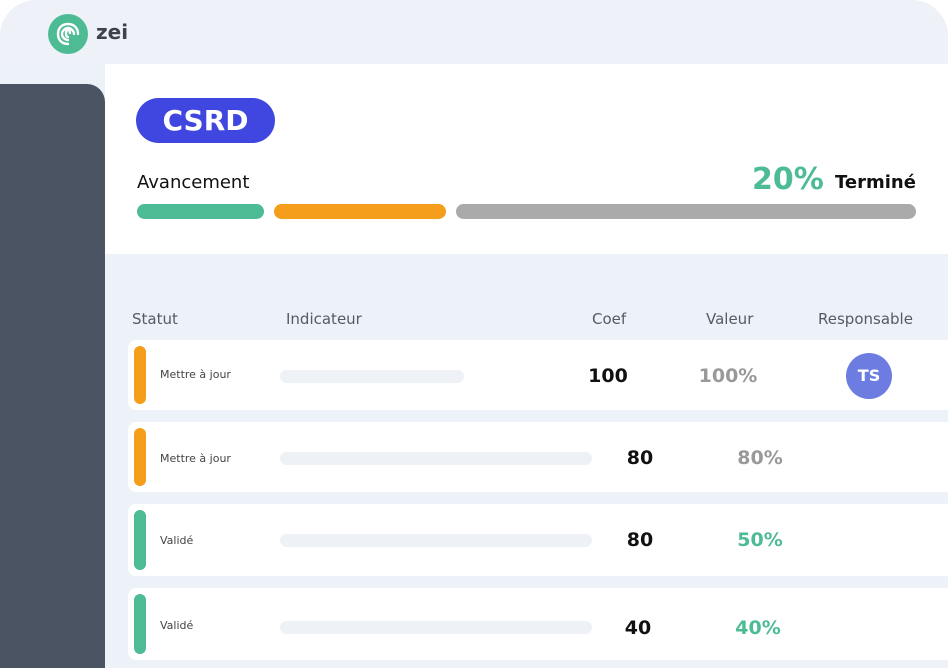  What do you see at coordinates (608, 376) in the screenshot?
I see `coef-value: 100` at bounding box center [608, 376].